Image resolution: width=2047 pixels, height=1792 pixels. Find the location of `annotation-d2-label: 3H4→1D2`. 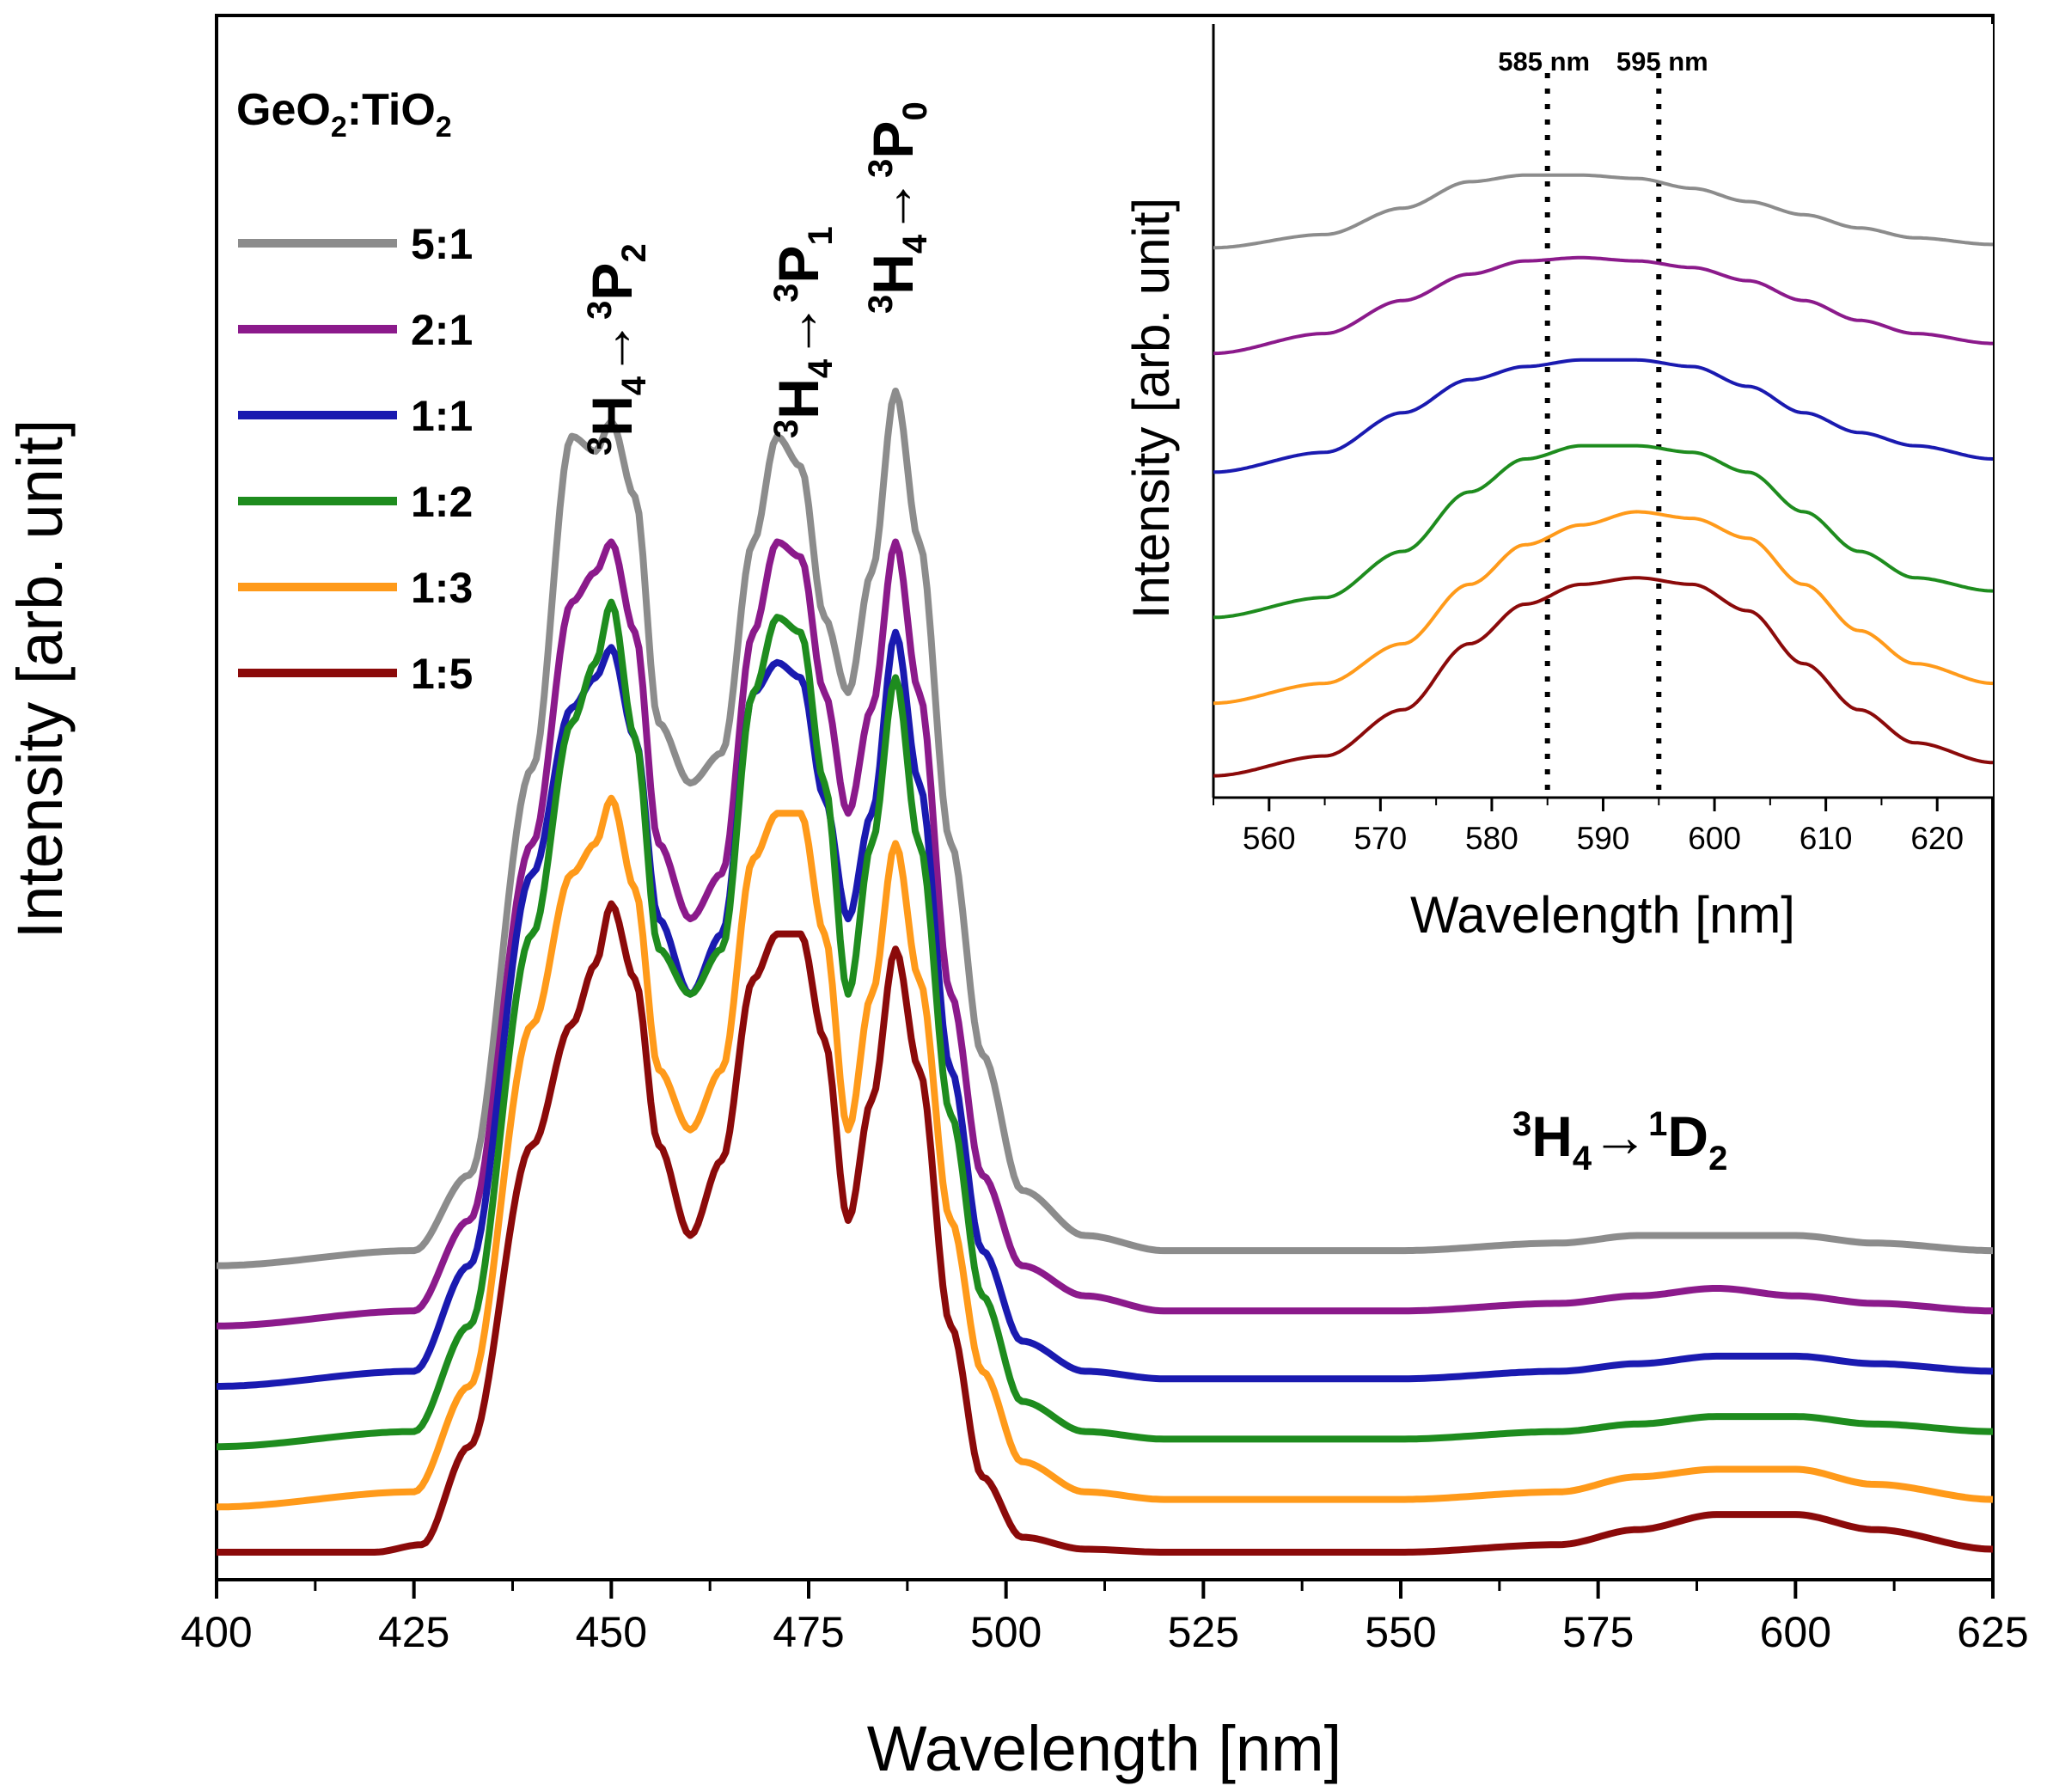

annotation-d2-label: 3H4→1D2 is located at coordinates (1620, 1140).